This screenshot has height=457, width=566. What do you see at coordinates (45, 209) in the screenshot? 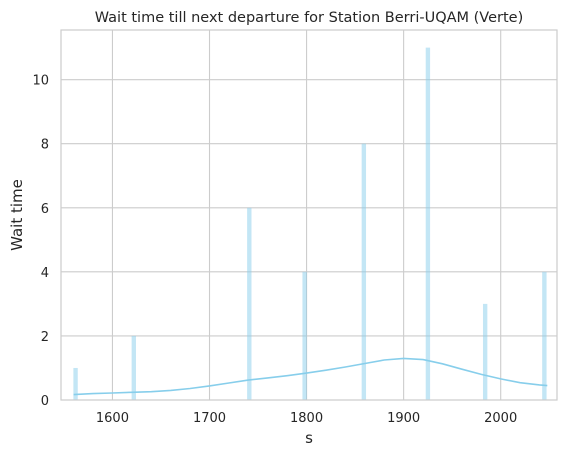
I see `y-tick-label: 6` at bounding box center [45, 209].